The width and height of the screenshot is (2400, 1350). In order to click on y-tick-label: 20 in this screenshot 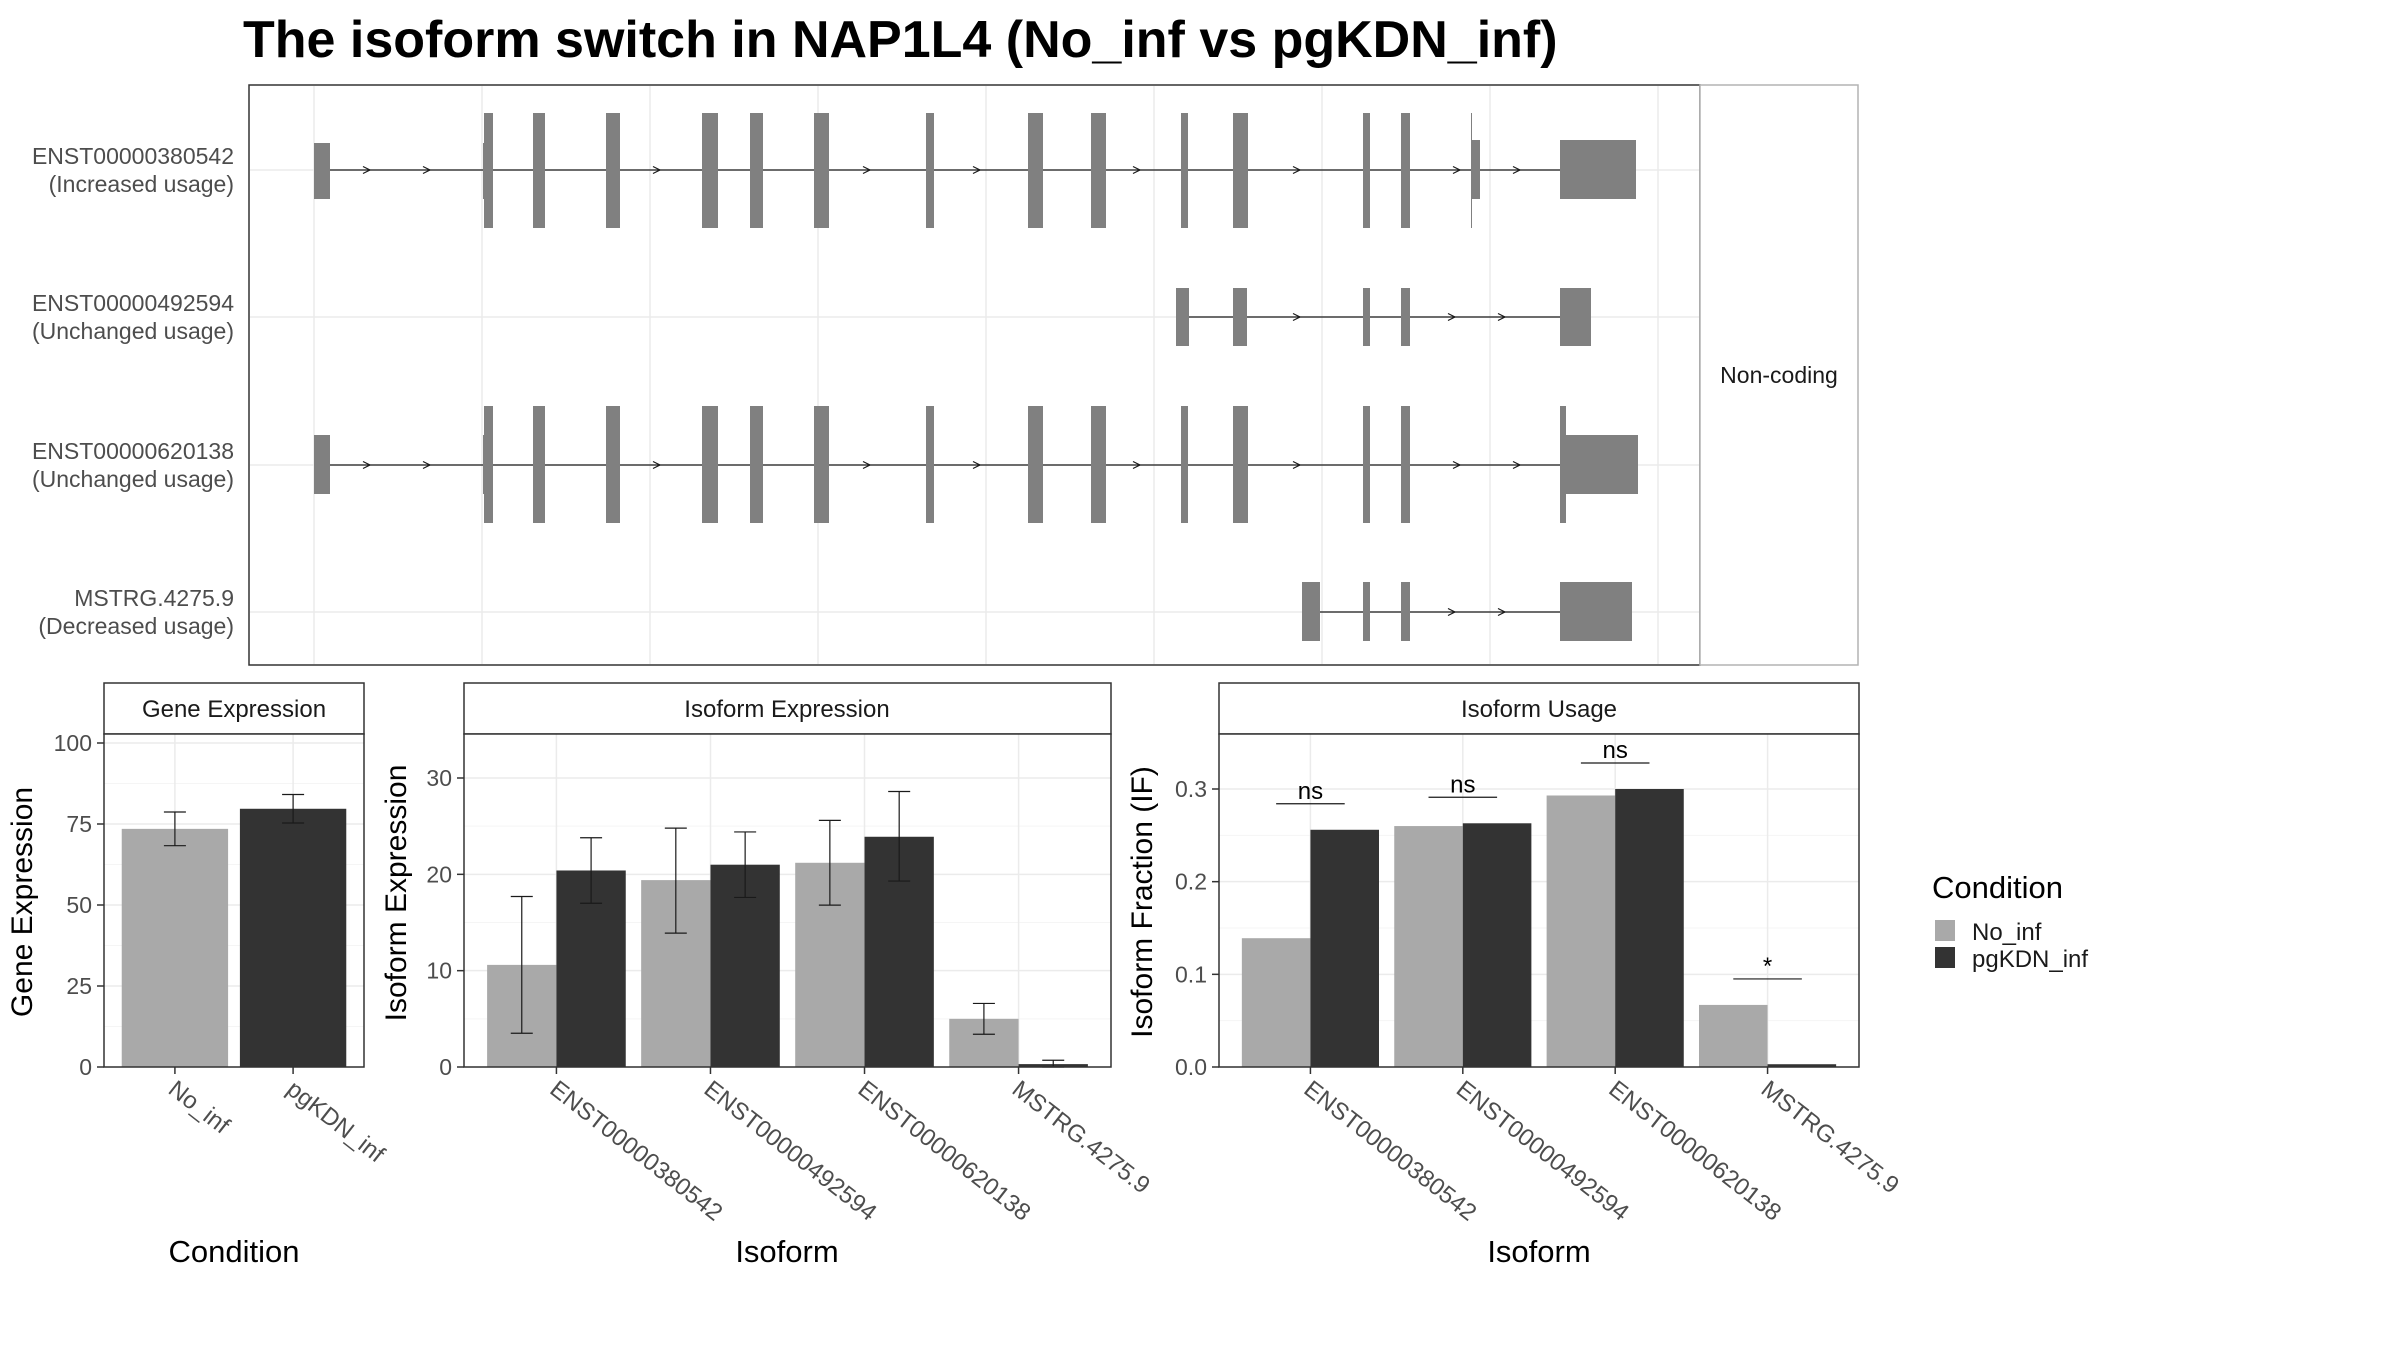, I will do `click(439, 874)`.